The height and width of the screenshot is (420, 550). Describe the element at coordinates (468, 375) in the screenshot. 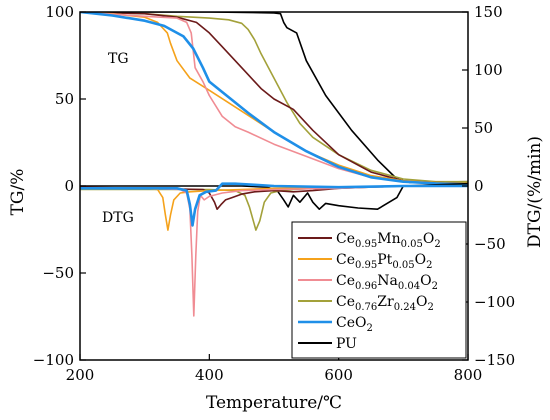

I see `x-tick-label: 800` at that location.